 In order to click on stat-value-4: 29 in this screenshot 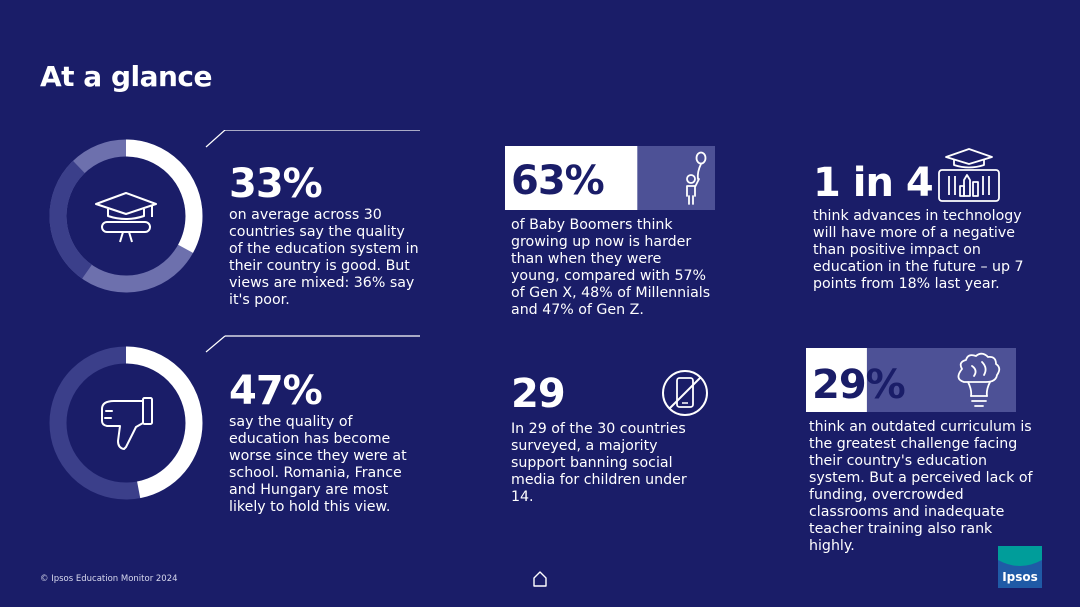, I will do `click(538, 394)`.